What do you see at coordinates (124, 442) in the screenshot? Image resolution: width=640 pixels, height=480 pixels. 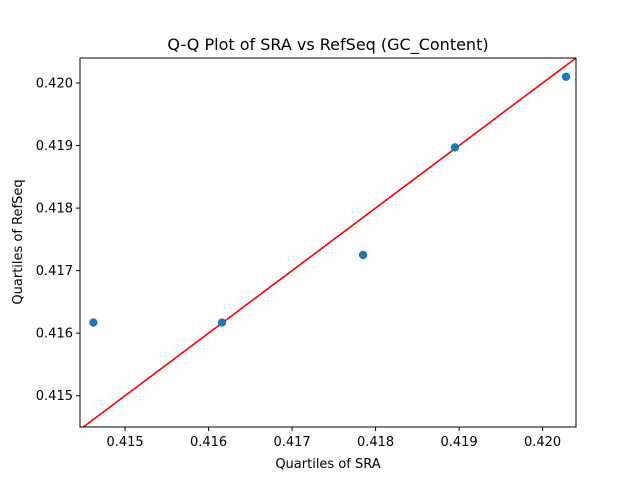 I see `x-tick-label: 0.415` at bounding box center [124, 442].